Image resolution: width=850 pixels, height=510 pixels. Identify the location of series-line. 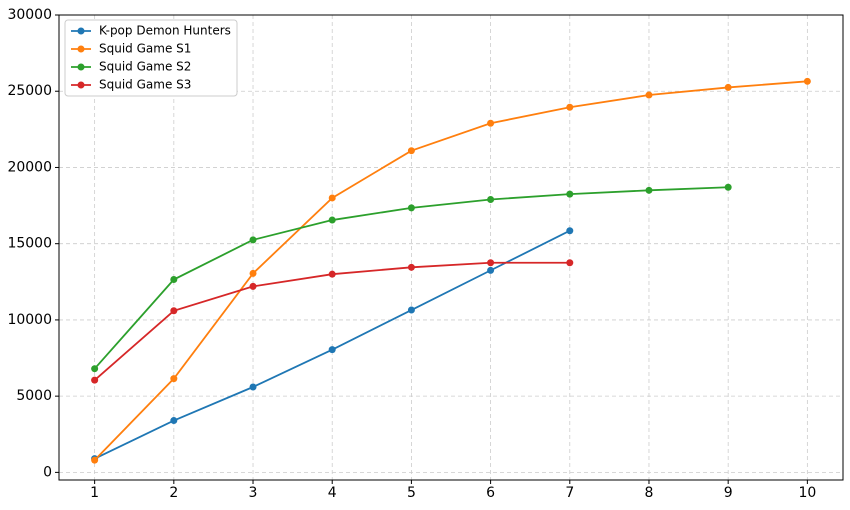
(332, 321).